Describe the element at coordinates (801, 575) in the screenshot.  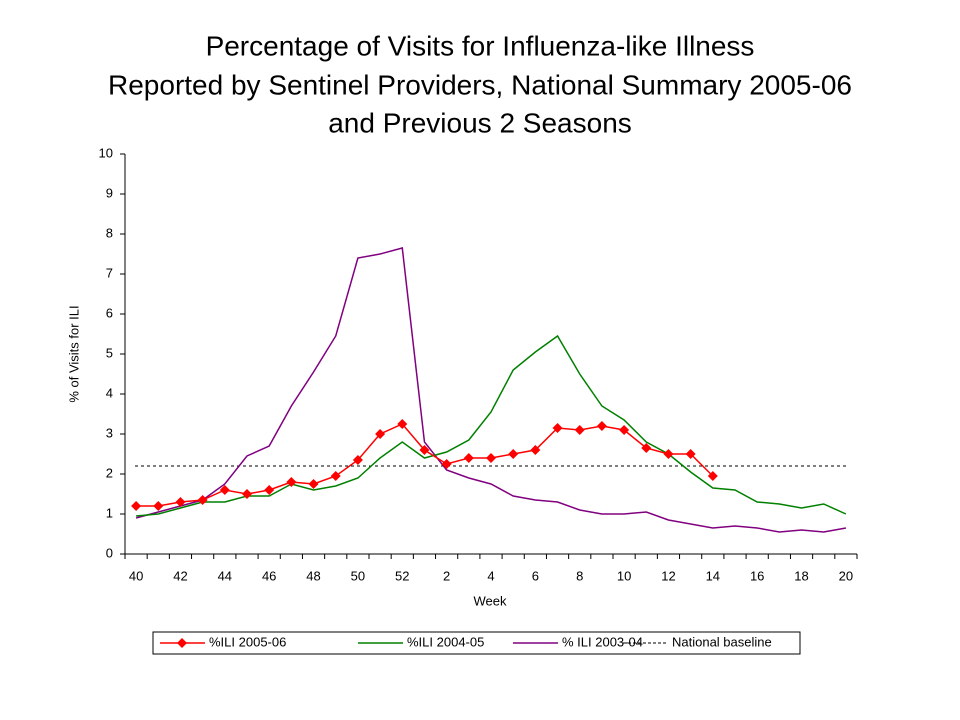
I see `x-tick-label: 18` at that location.